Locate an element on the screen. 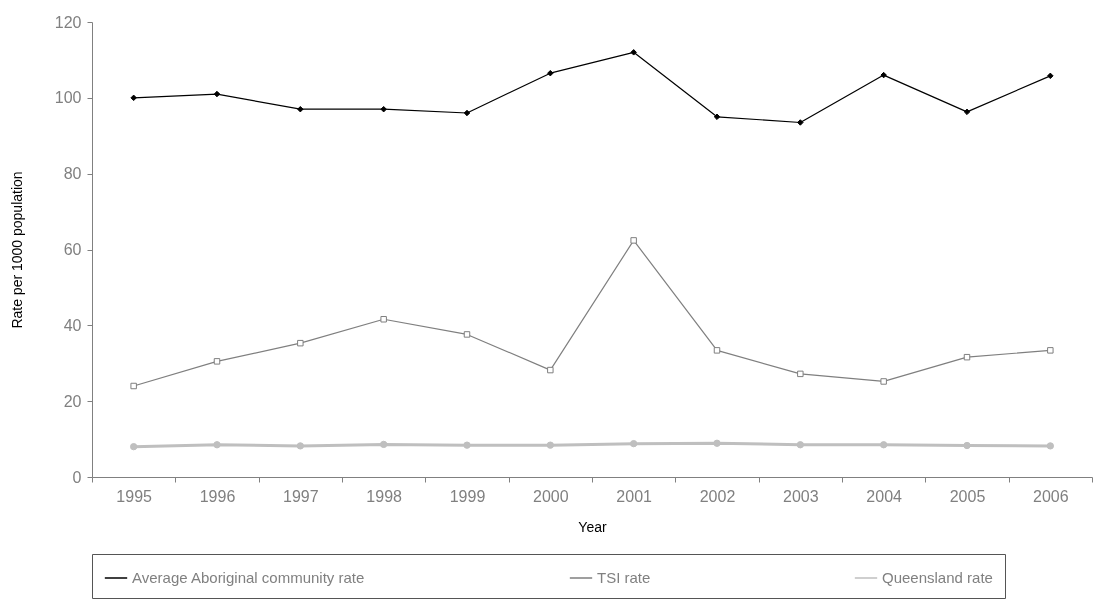 The width and height of the screenshot is (1102, 613). x-tick-label: 1999 is located at coordinates (467, 496).